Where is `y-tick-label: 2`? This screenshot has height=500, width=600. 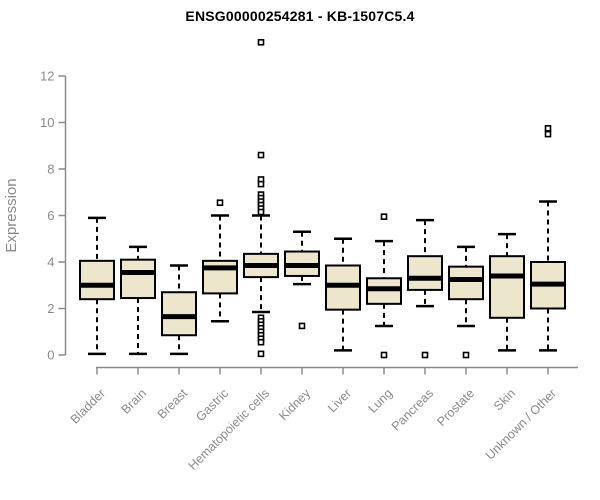
y-tick-label: 2 is located at coordinates (50, 308).